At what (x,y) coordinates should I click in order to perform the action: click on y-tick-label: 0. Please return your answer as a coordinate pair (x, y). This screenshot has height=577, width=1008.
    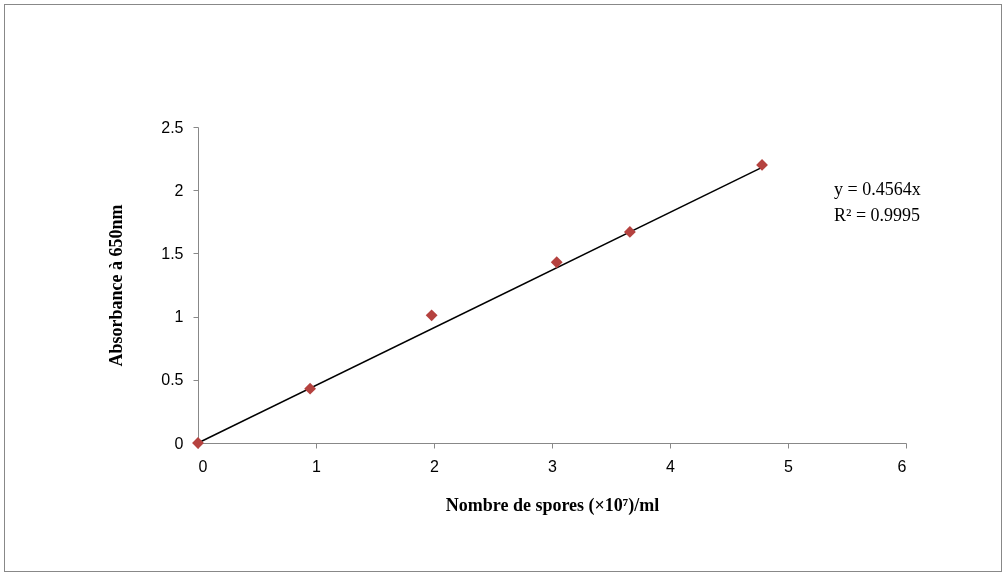
    Looking at the image, I should click on (179, 443).